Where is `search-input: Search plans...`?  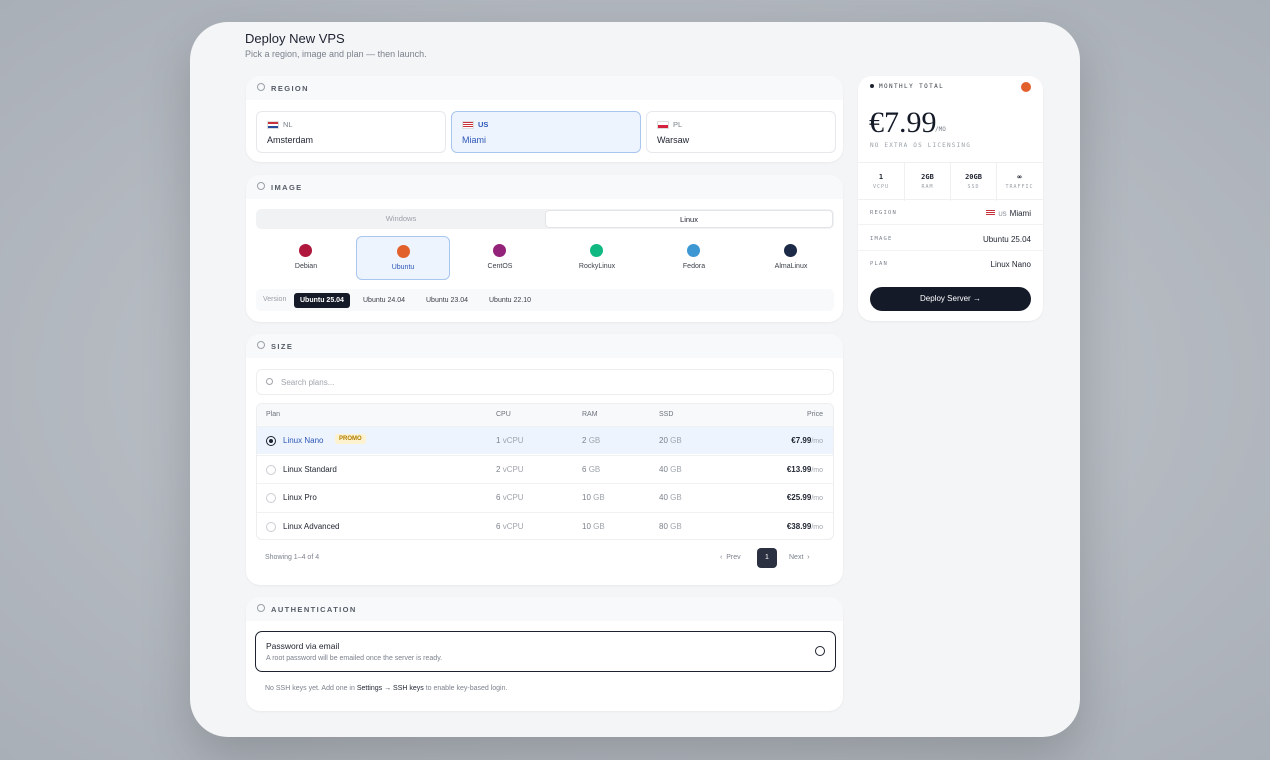 search-input: Search plans... is located at coordinates (545, 382).